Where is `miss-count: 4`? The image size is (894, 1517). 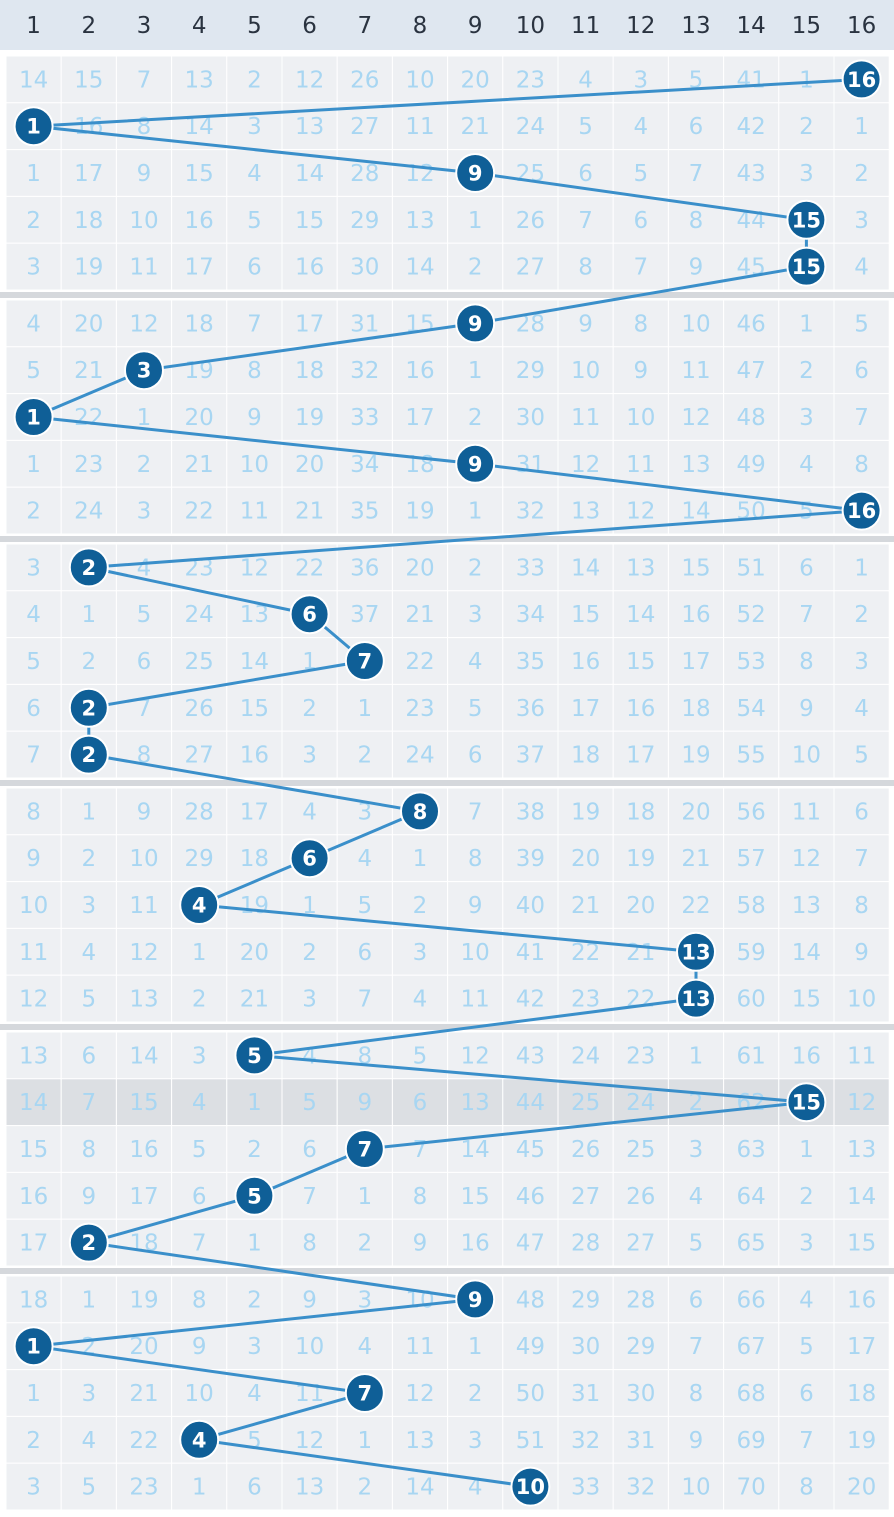 miss-count: 4 is located at coordinates (364, 1347).